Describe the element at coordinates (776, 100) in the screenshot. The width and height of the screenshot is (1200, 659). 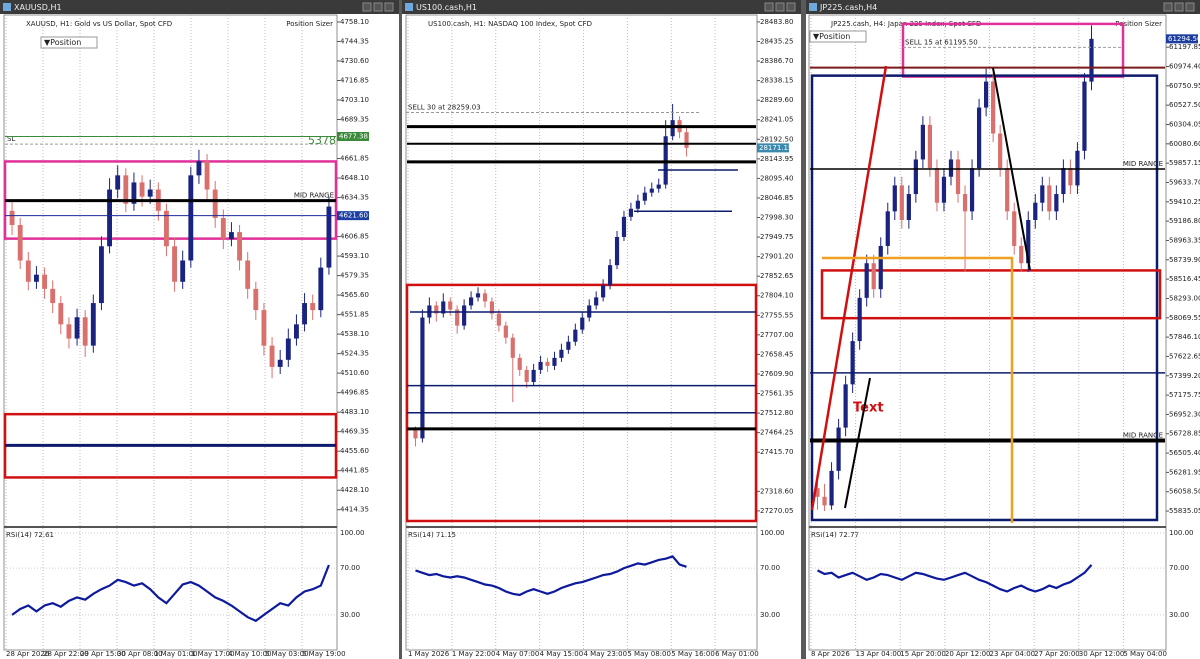
I see `y-tick-label: 28289.60` at that location.